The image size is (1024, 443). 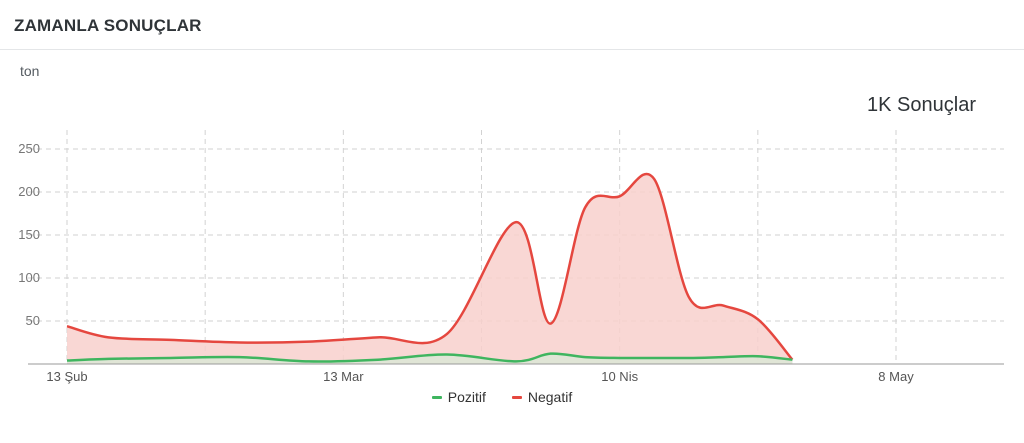 What do you see at coordinates (30, 71) in the screenshot?
I see `unit-label: ton` at bounding box center [30, 71].